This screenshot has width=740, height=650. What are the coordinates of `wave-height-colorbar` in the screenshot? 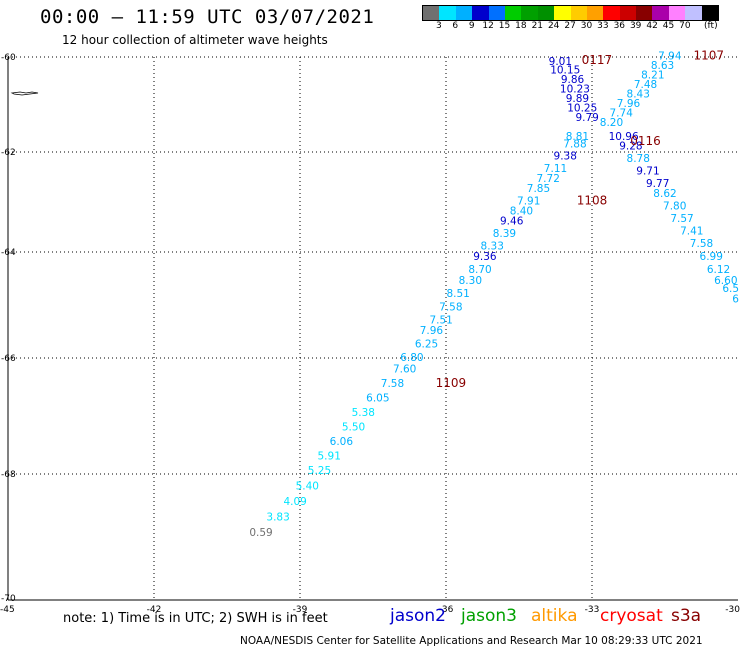 It's located at (571, 13).